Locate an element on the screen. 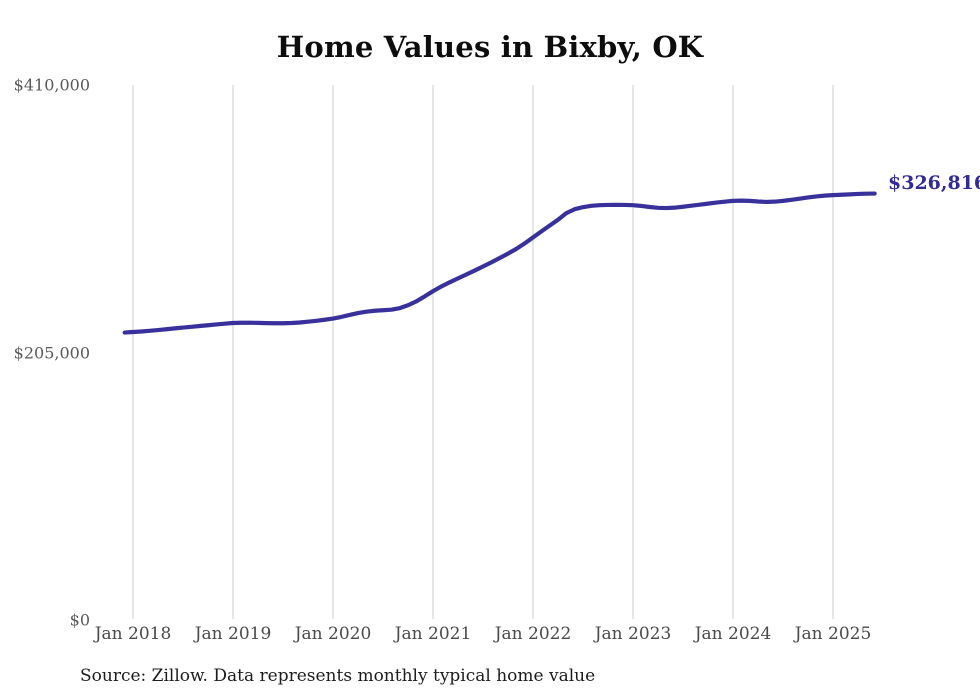 This screenshot has width=980, height=699. x-tick-label-jan-2023: Jan 2023 is located at coordinates (633, 634).